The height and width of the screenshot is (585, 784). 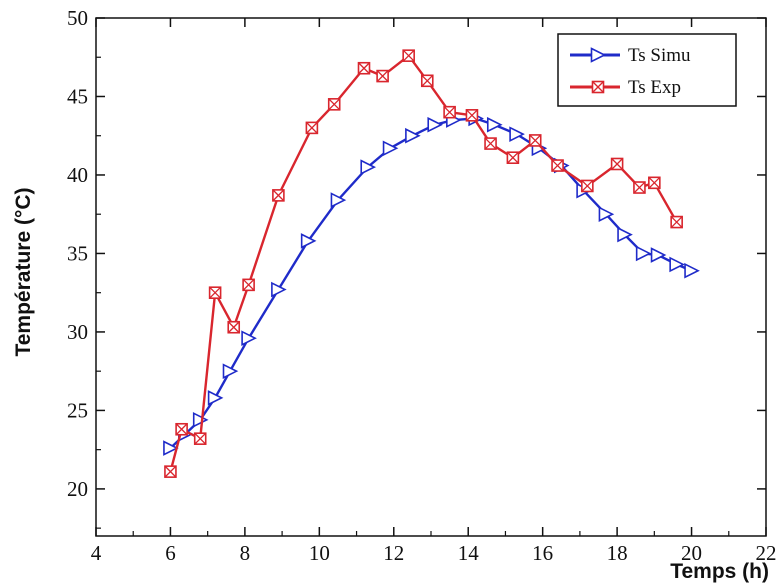 What do you see at coordinates (393, 553) in the screenshot?
I see `x-tick-label: 12` at bounding box center [393, 553].